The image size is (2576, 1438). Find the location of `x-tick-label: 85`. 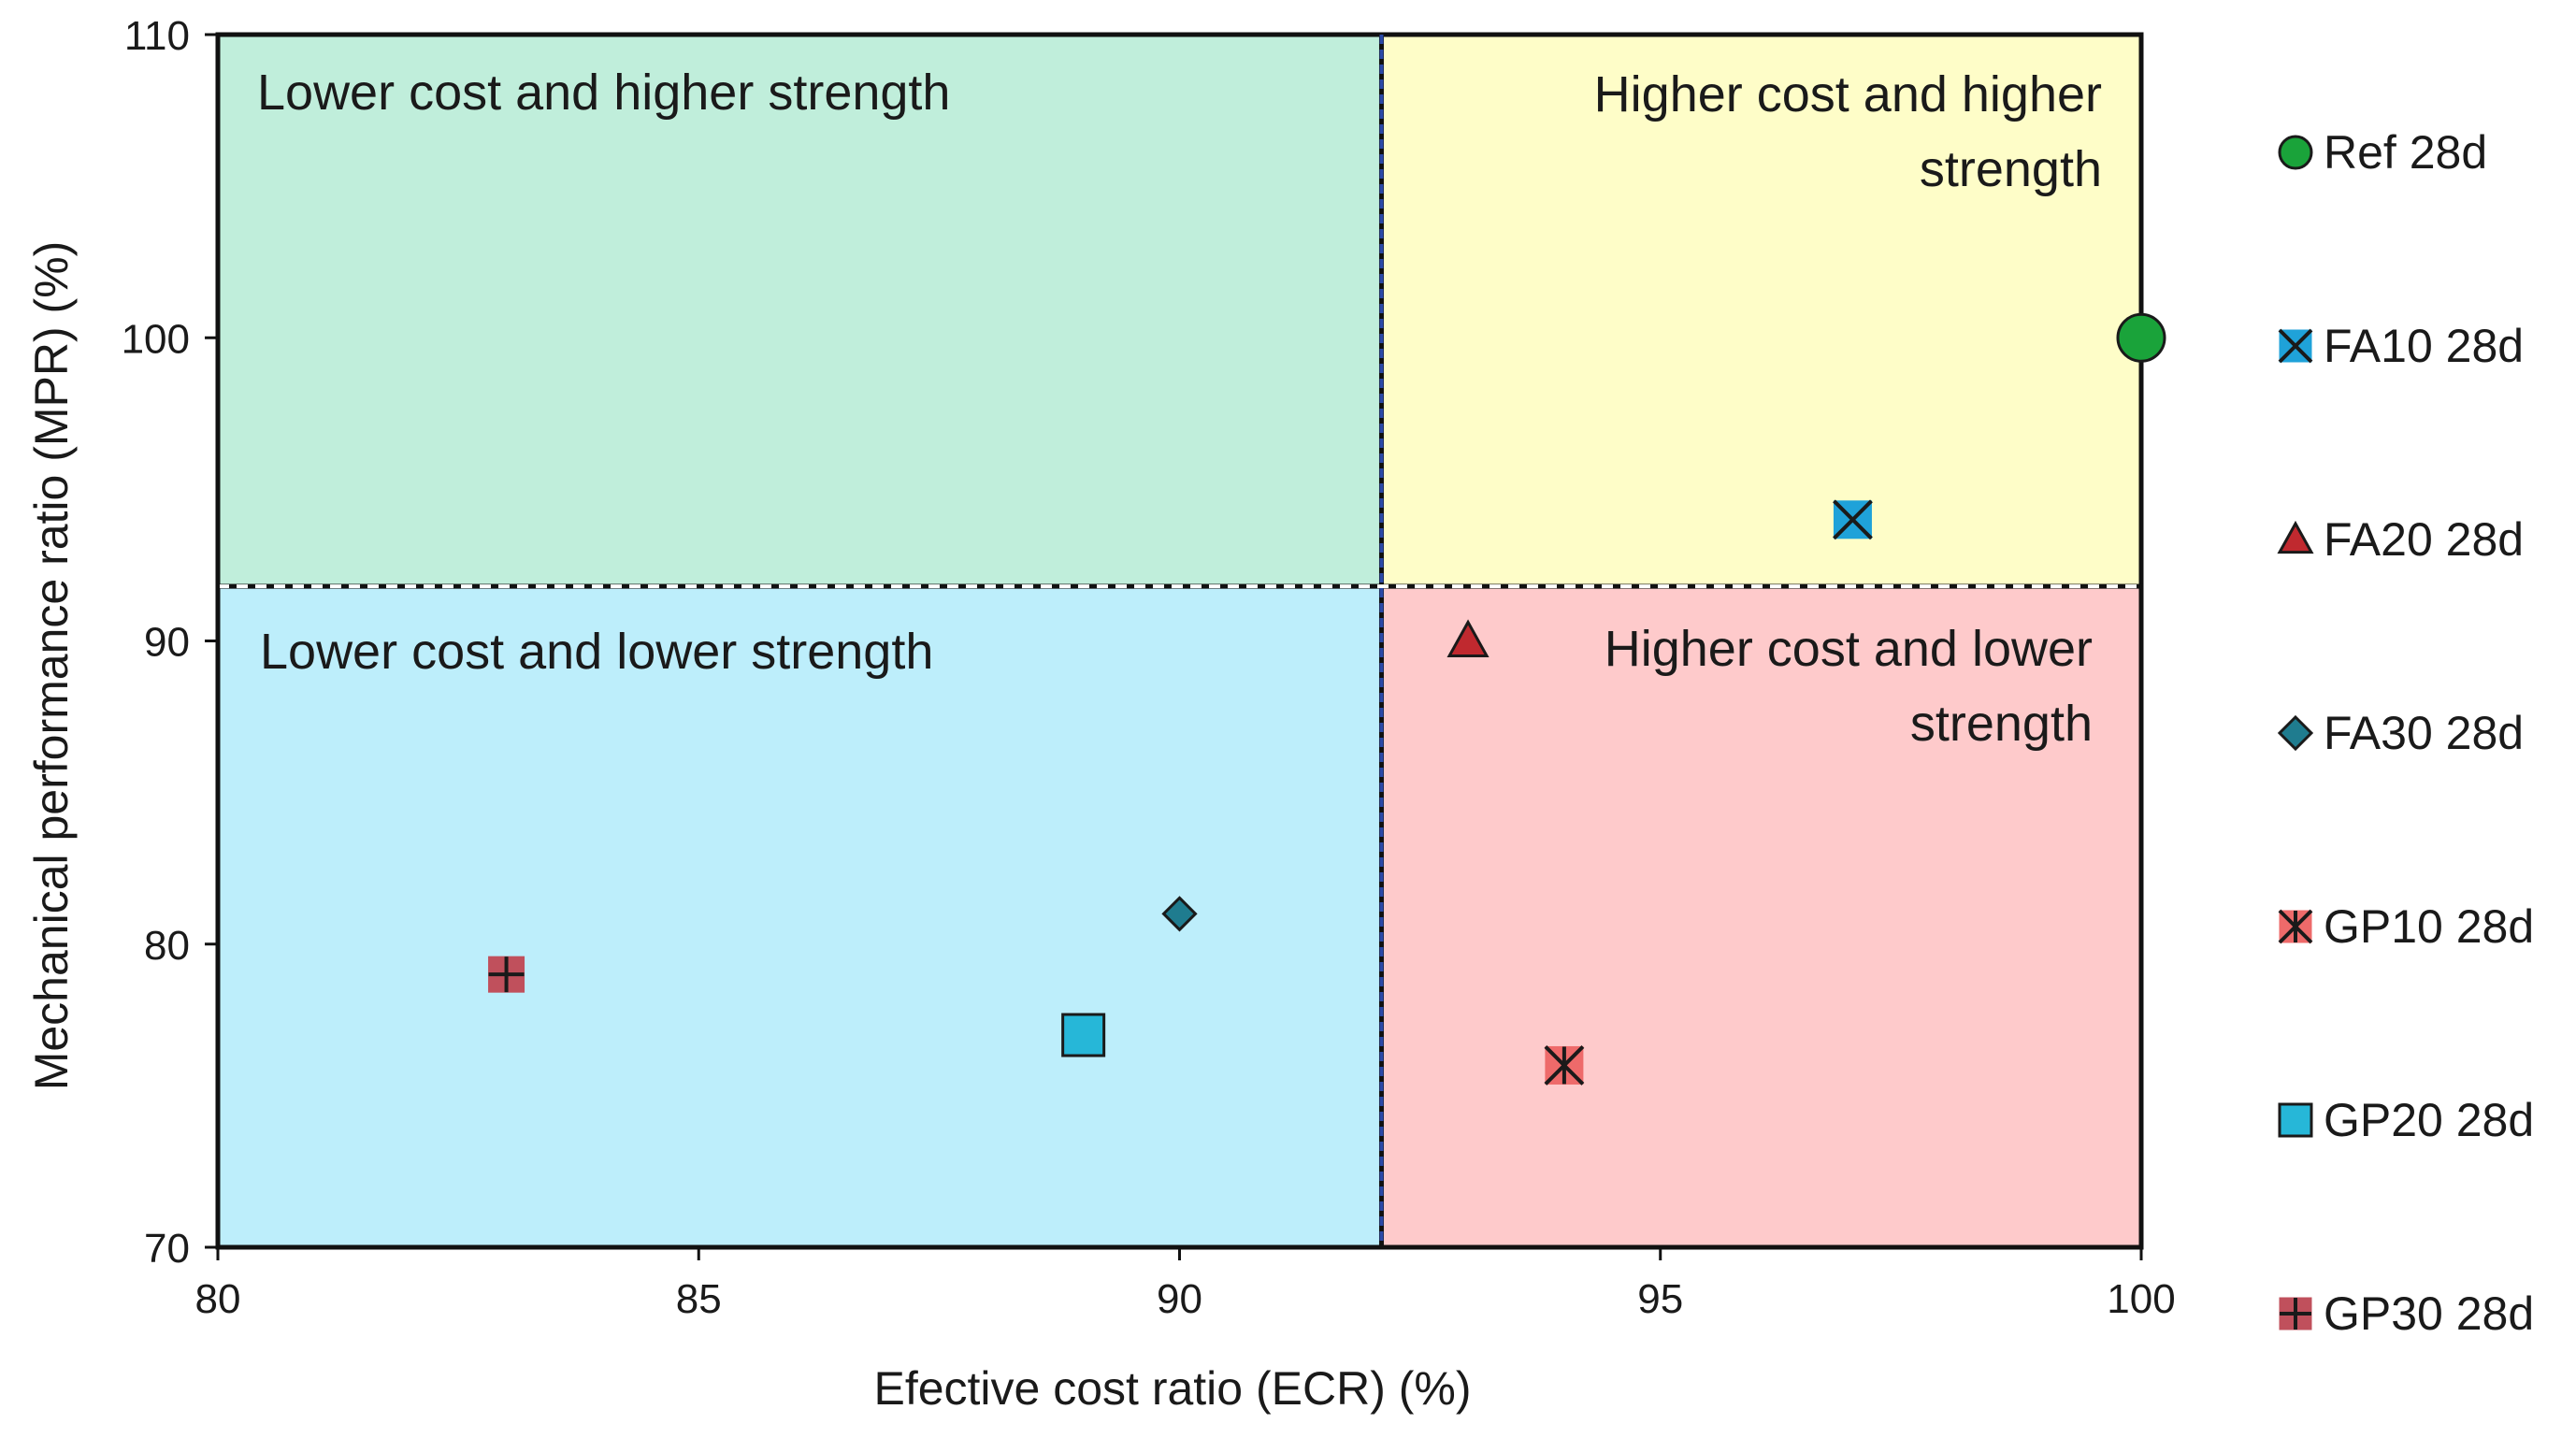

x-tick-label: 85 is located at coordinates (699, 1299).